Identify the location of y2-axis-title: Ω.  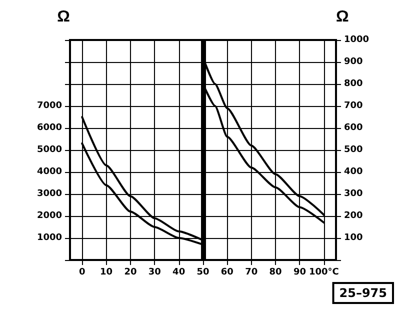
(342, 17).